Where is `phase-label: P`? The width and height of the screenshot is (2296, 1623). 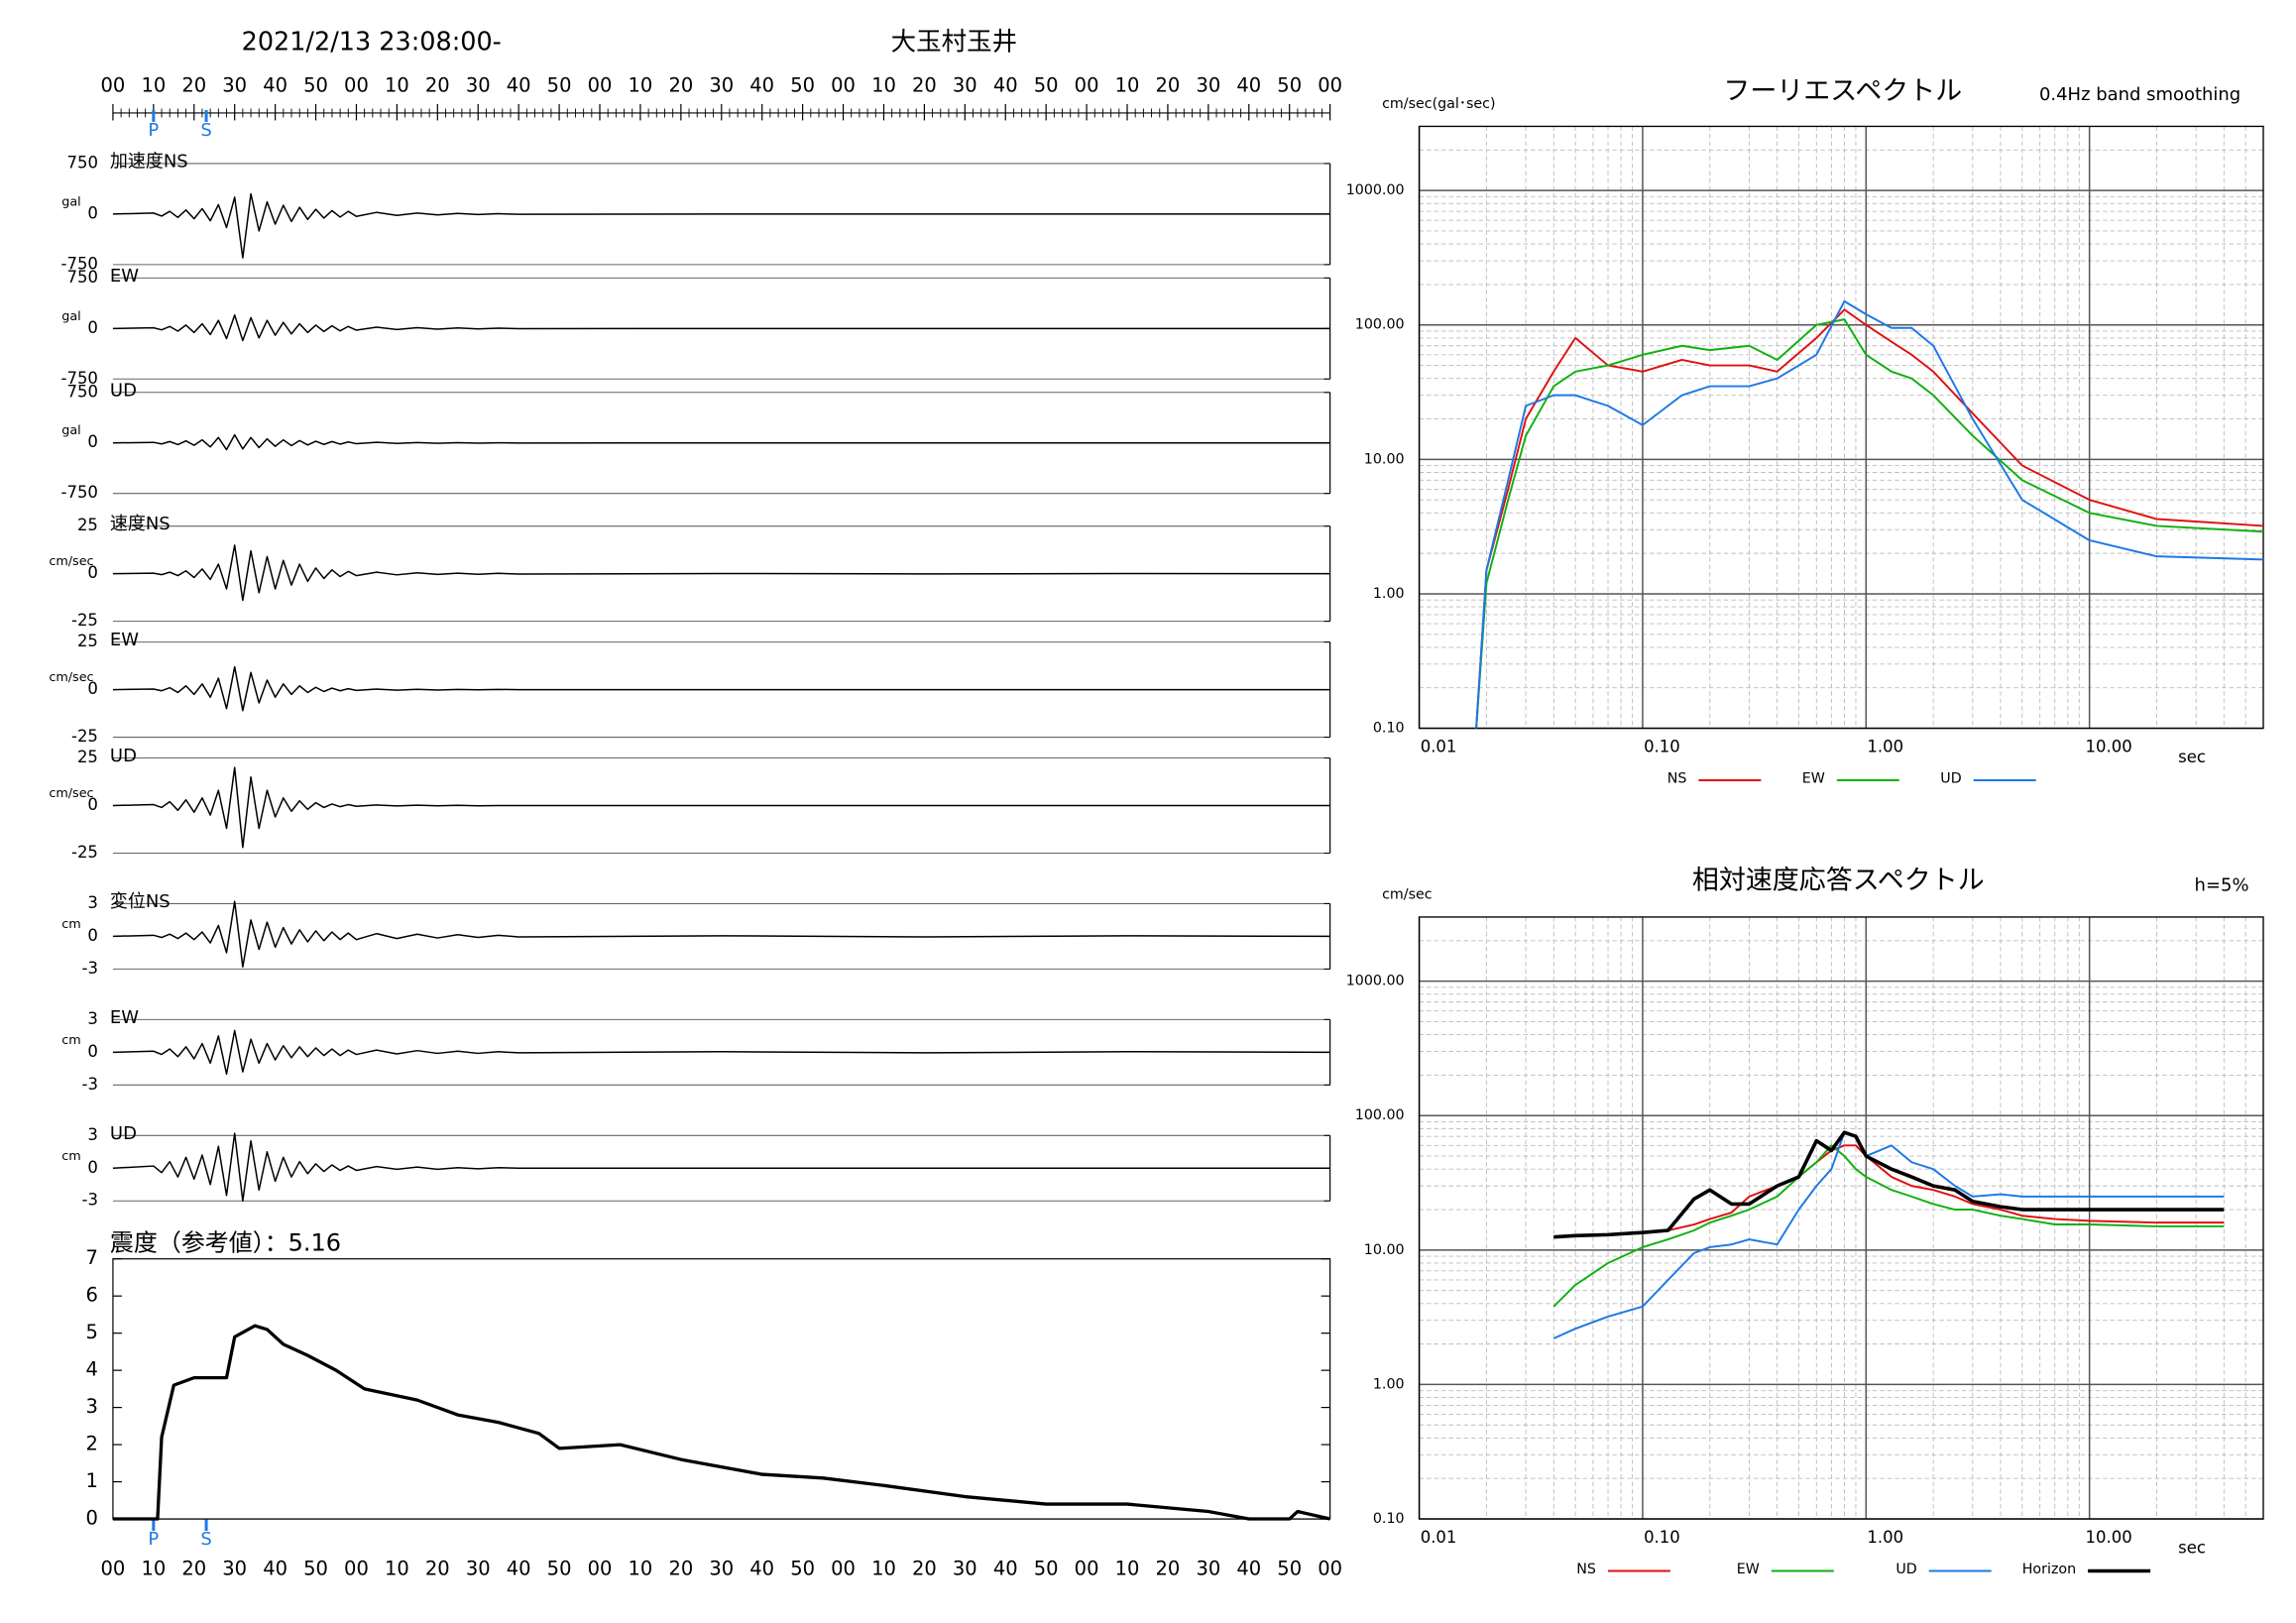
phase-label: P is located at coordinates (154, 1539).